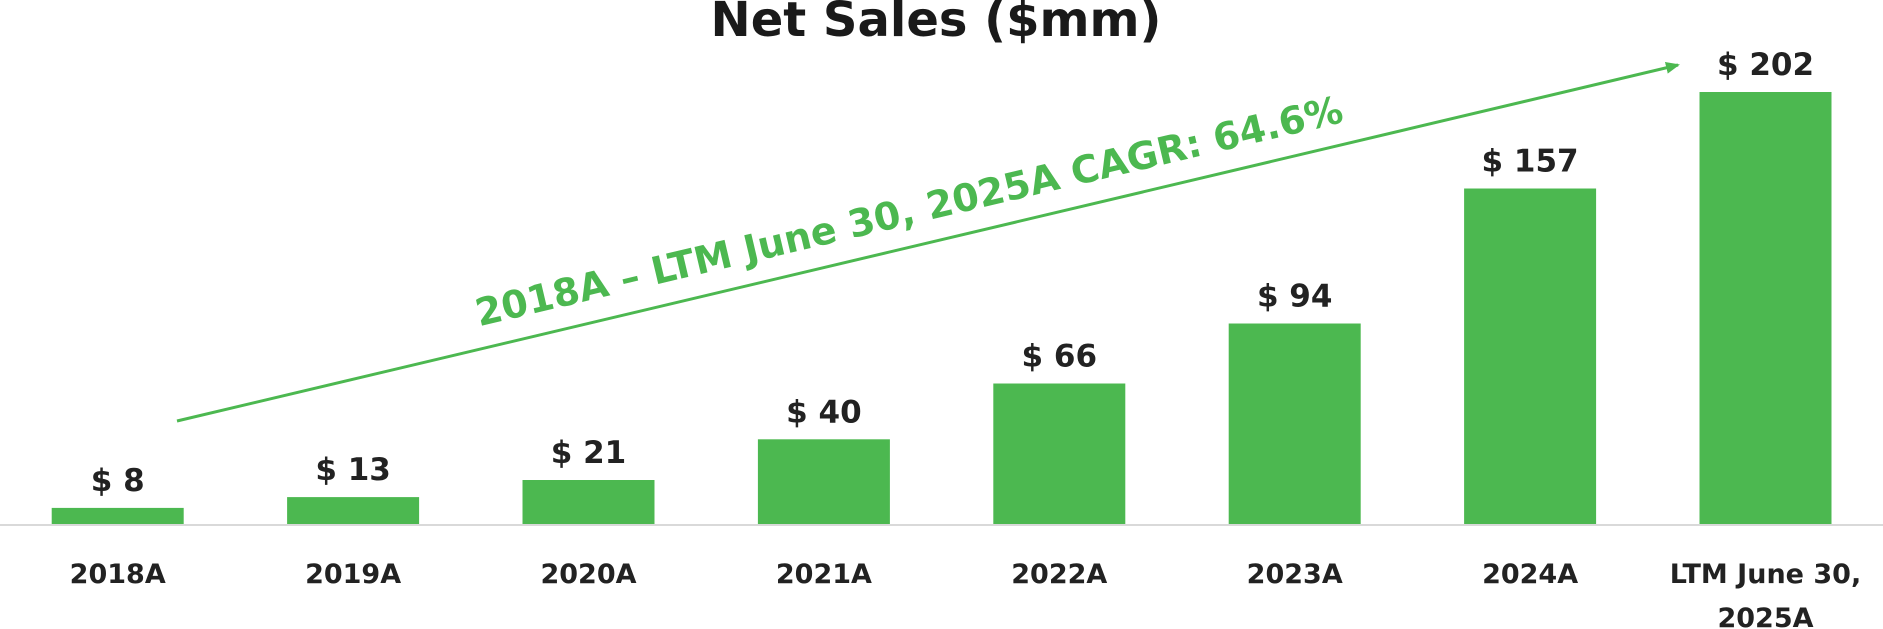 The width and height of the screenshot is (1883, 629). I want to click on category-label-5: 2023A, so click(1295, 574).